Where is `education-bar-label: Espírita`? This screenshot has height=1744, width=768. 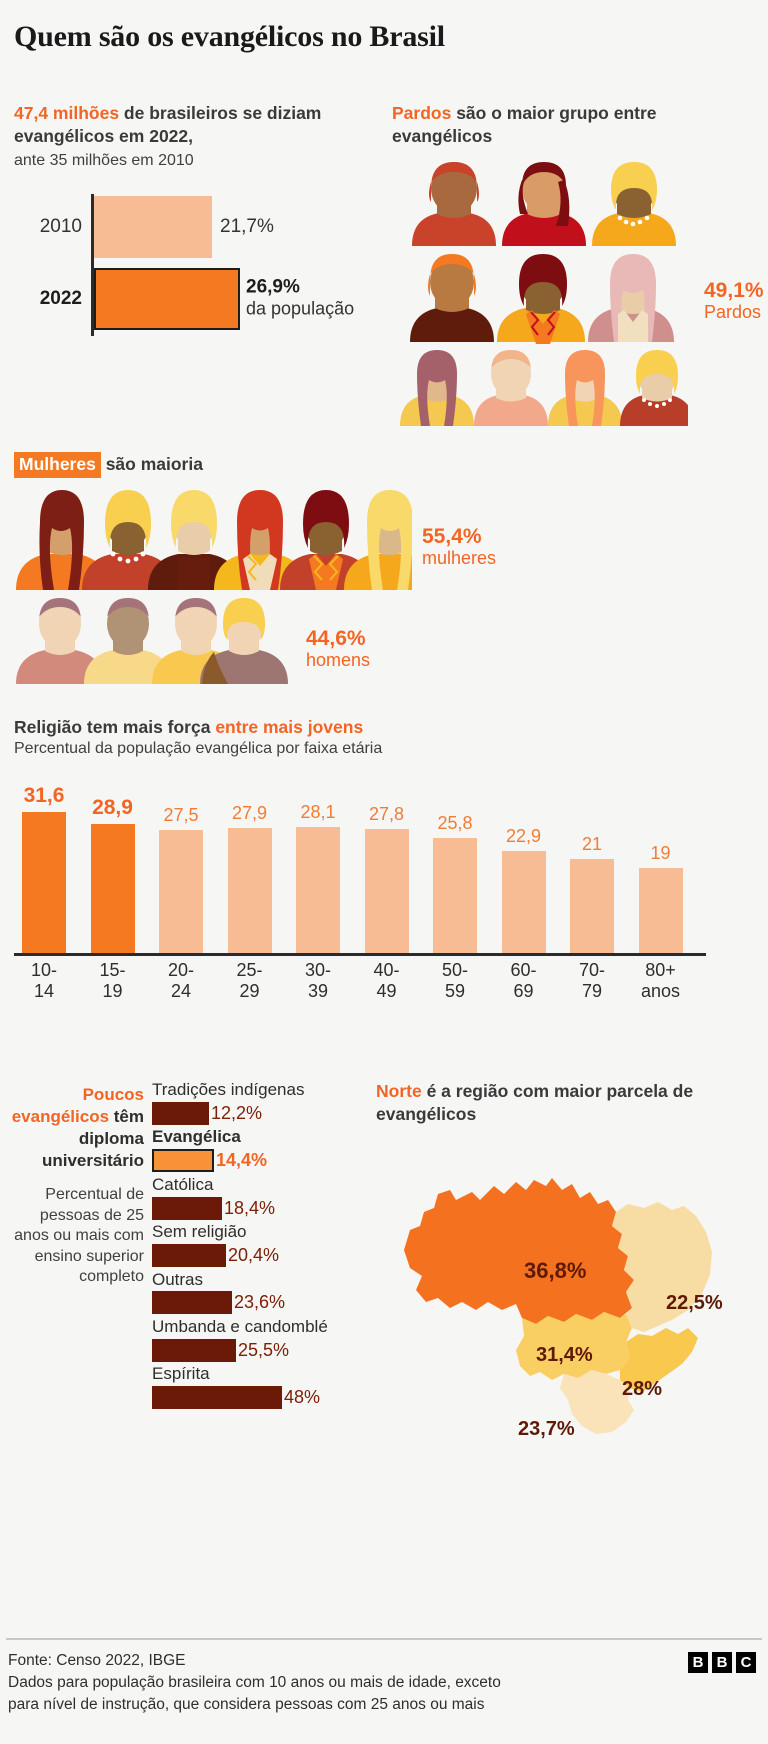 education-bar-label: Espírita is located at coordinates (181, 1374).